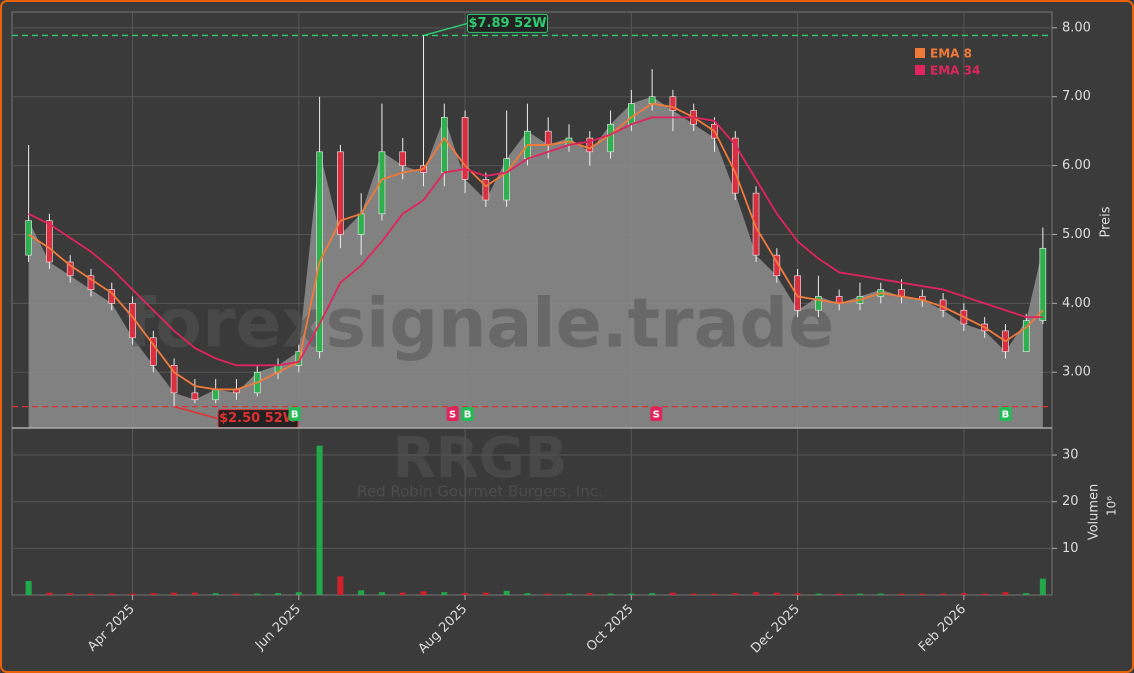 The height and width of the screenshot is (673, 1134). I want to click on y2-axis-label: Volumen, so click(1094, 512).